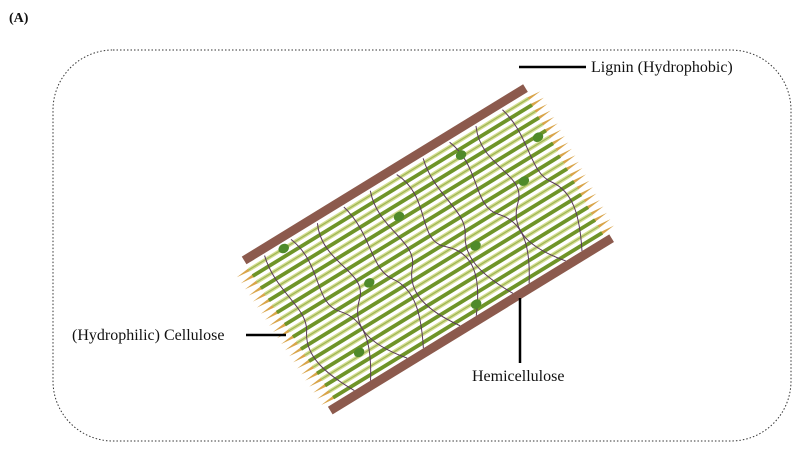 Image resolution: width=798 pixels, height=449 pixels. What do you see at coordinates (662, 67) in the screenshot?
I see `lignin-label: Lignin (Hydrophobic)` at bounding box center [662, 67].